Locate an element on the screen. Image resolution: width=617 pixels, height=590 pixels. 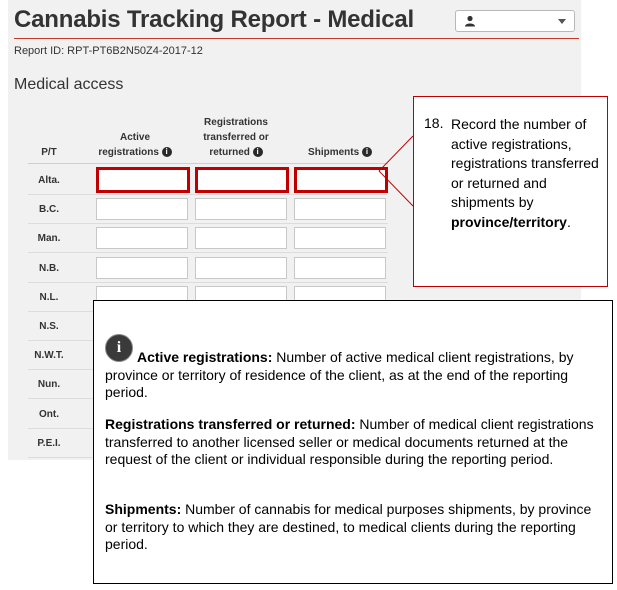
row-label: Alta. is located at coordinates (49, 180).